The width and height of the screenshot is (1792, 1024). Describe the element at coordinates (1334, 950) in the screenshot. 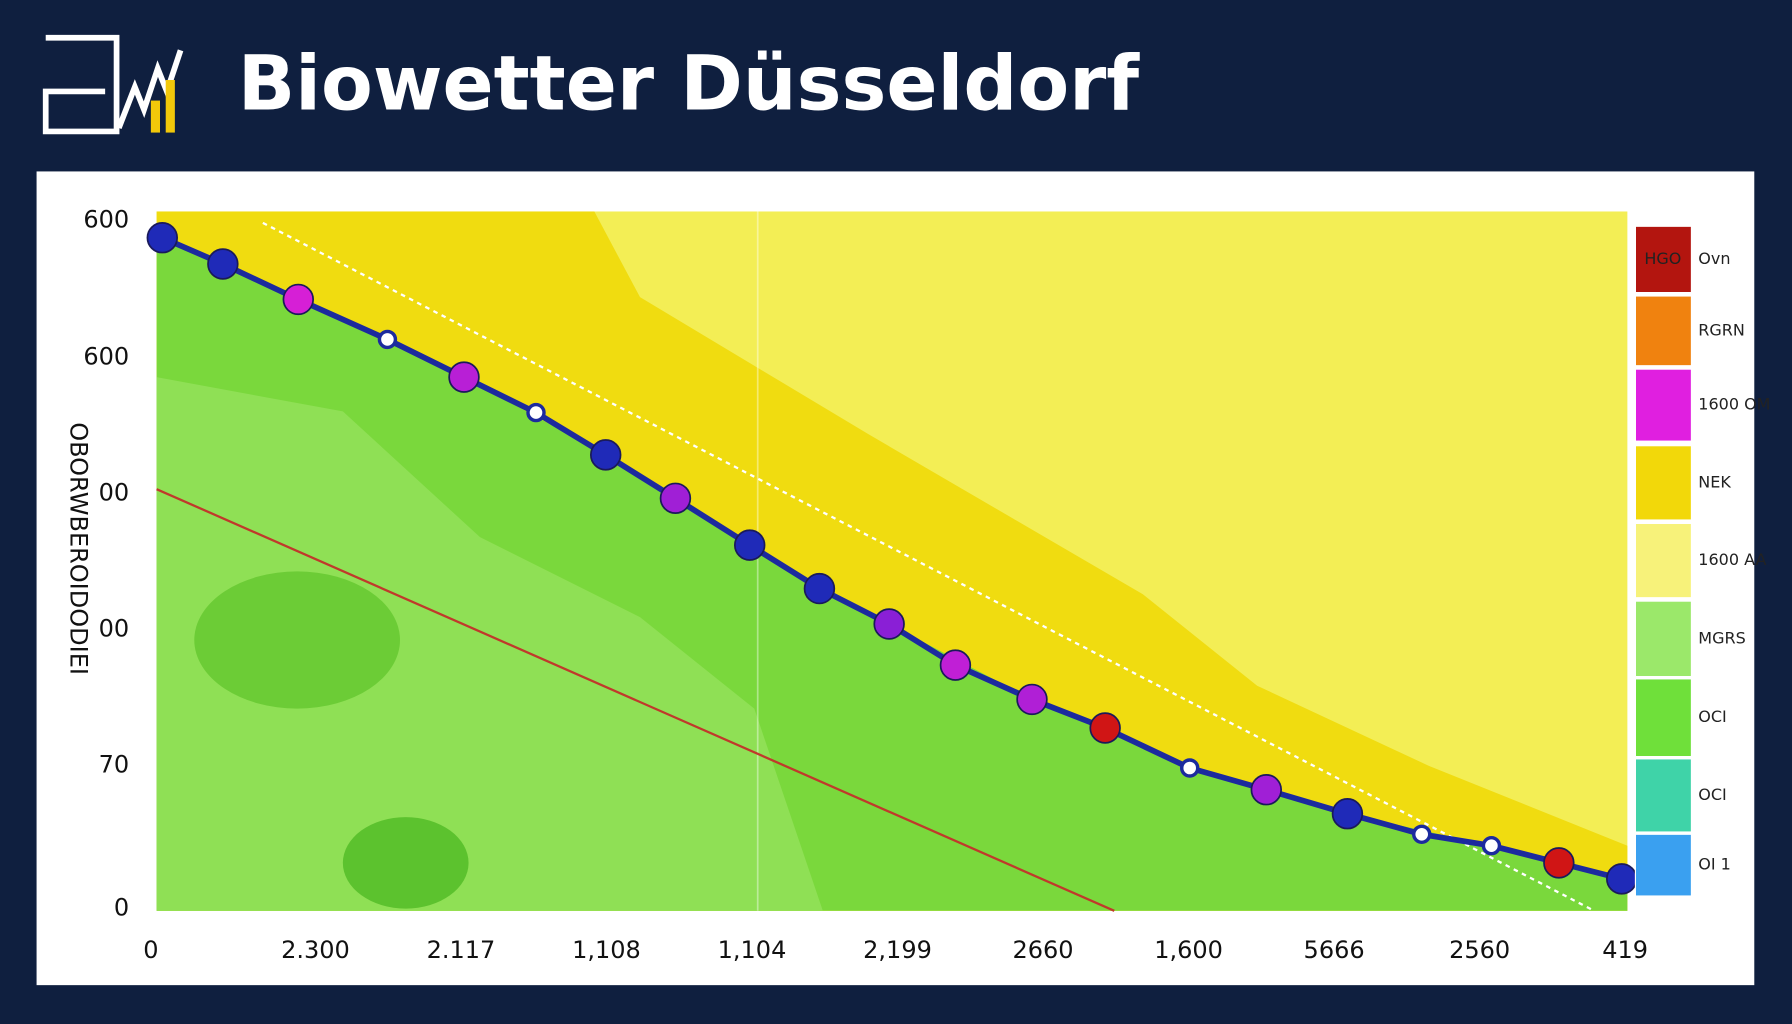

I see `x-tick-label: 5666` at that location.